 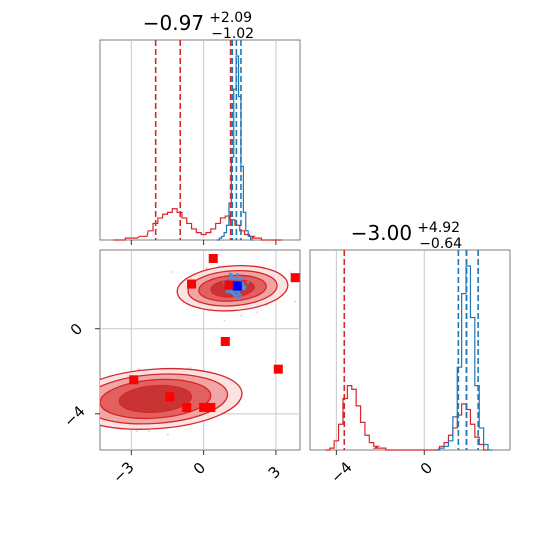 What do you see at coordinates (173, 23) in the screenshot?
I see `marginal1-title-value: −0.97` at bounding box center [173, 23].